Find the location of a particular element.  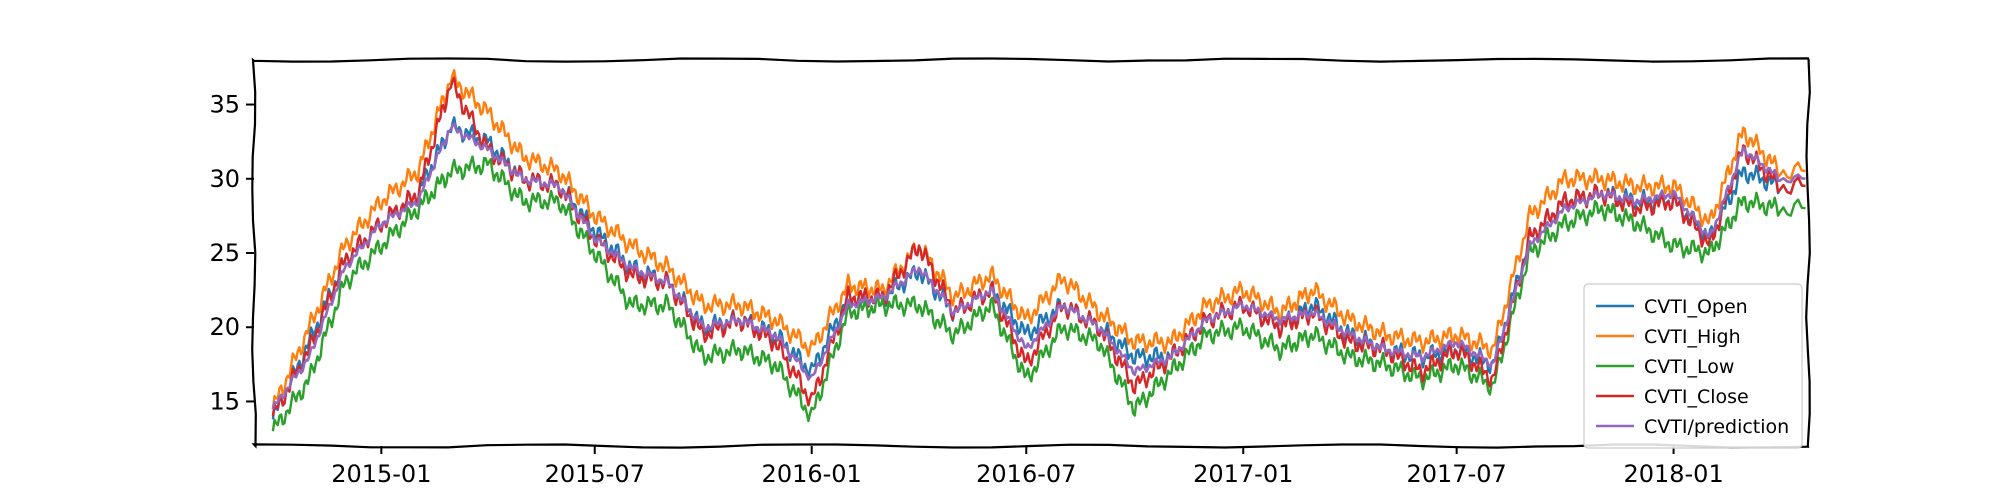

x-tick-label: 2016-07 is located at coordinates (1026, 474).